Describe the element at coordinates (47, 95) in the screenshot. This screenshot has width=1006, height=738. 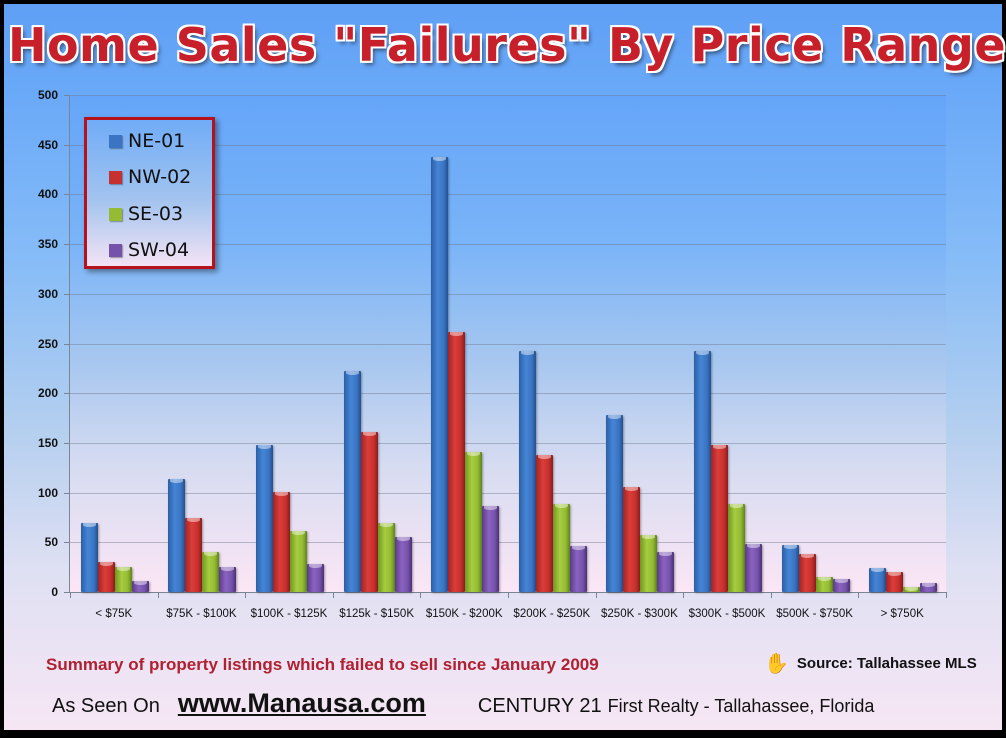
I see `y-axis-label: 500` at that location.